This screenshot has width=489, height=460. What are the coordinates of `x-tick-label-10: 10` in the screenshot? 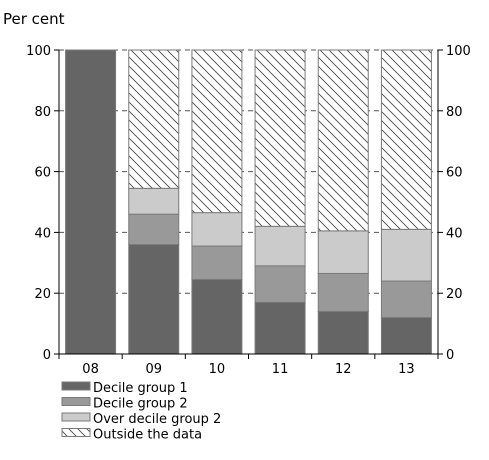 It's located at (217, 369).